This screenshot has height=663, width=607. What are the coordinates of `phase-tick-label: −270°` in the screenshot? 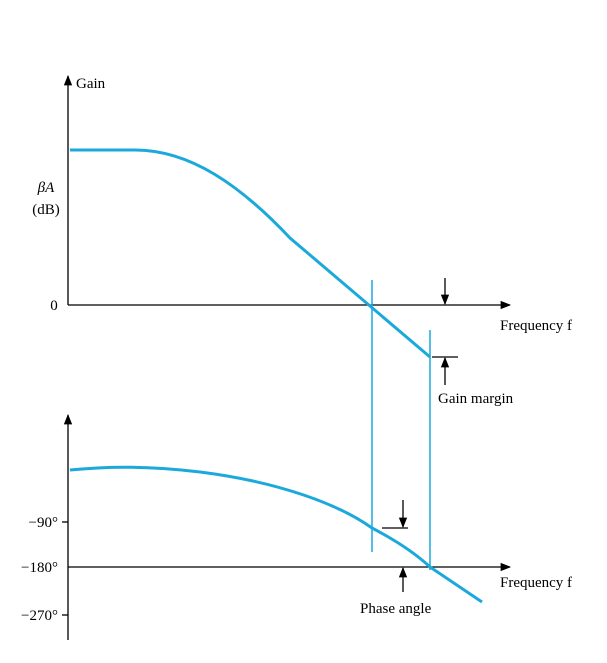 It's located at (39, 616).